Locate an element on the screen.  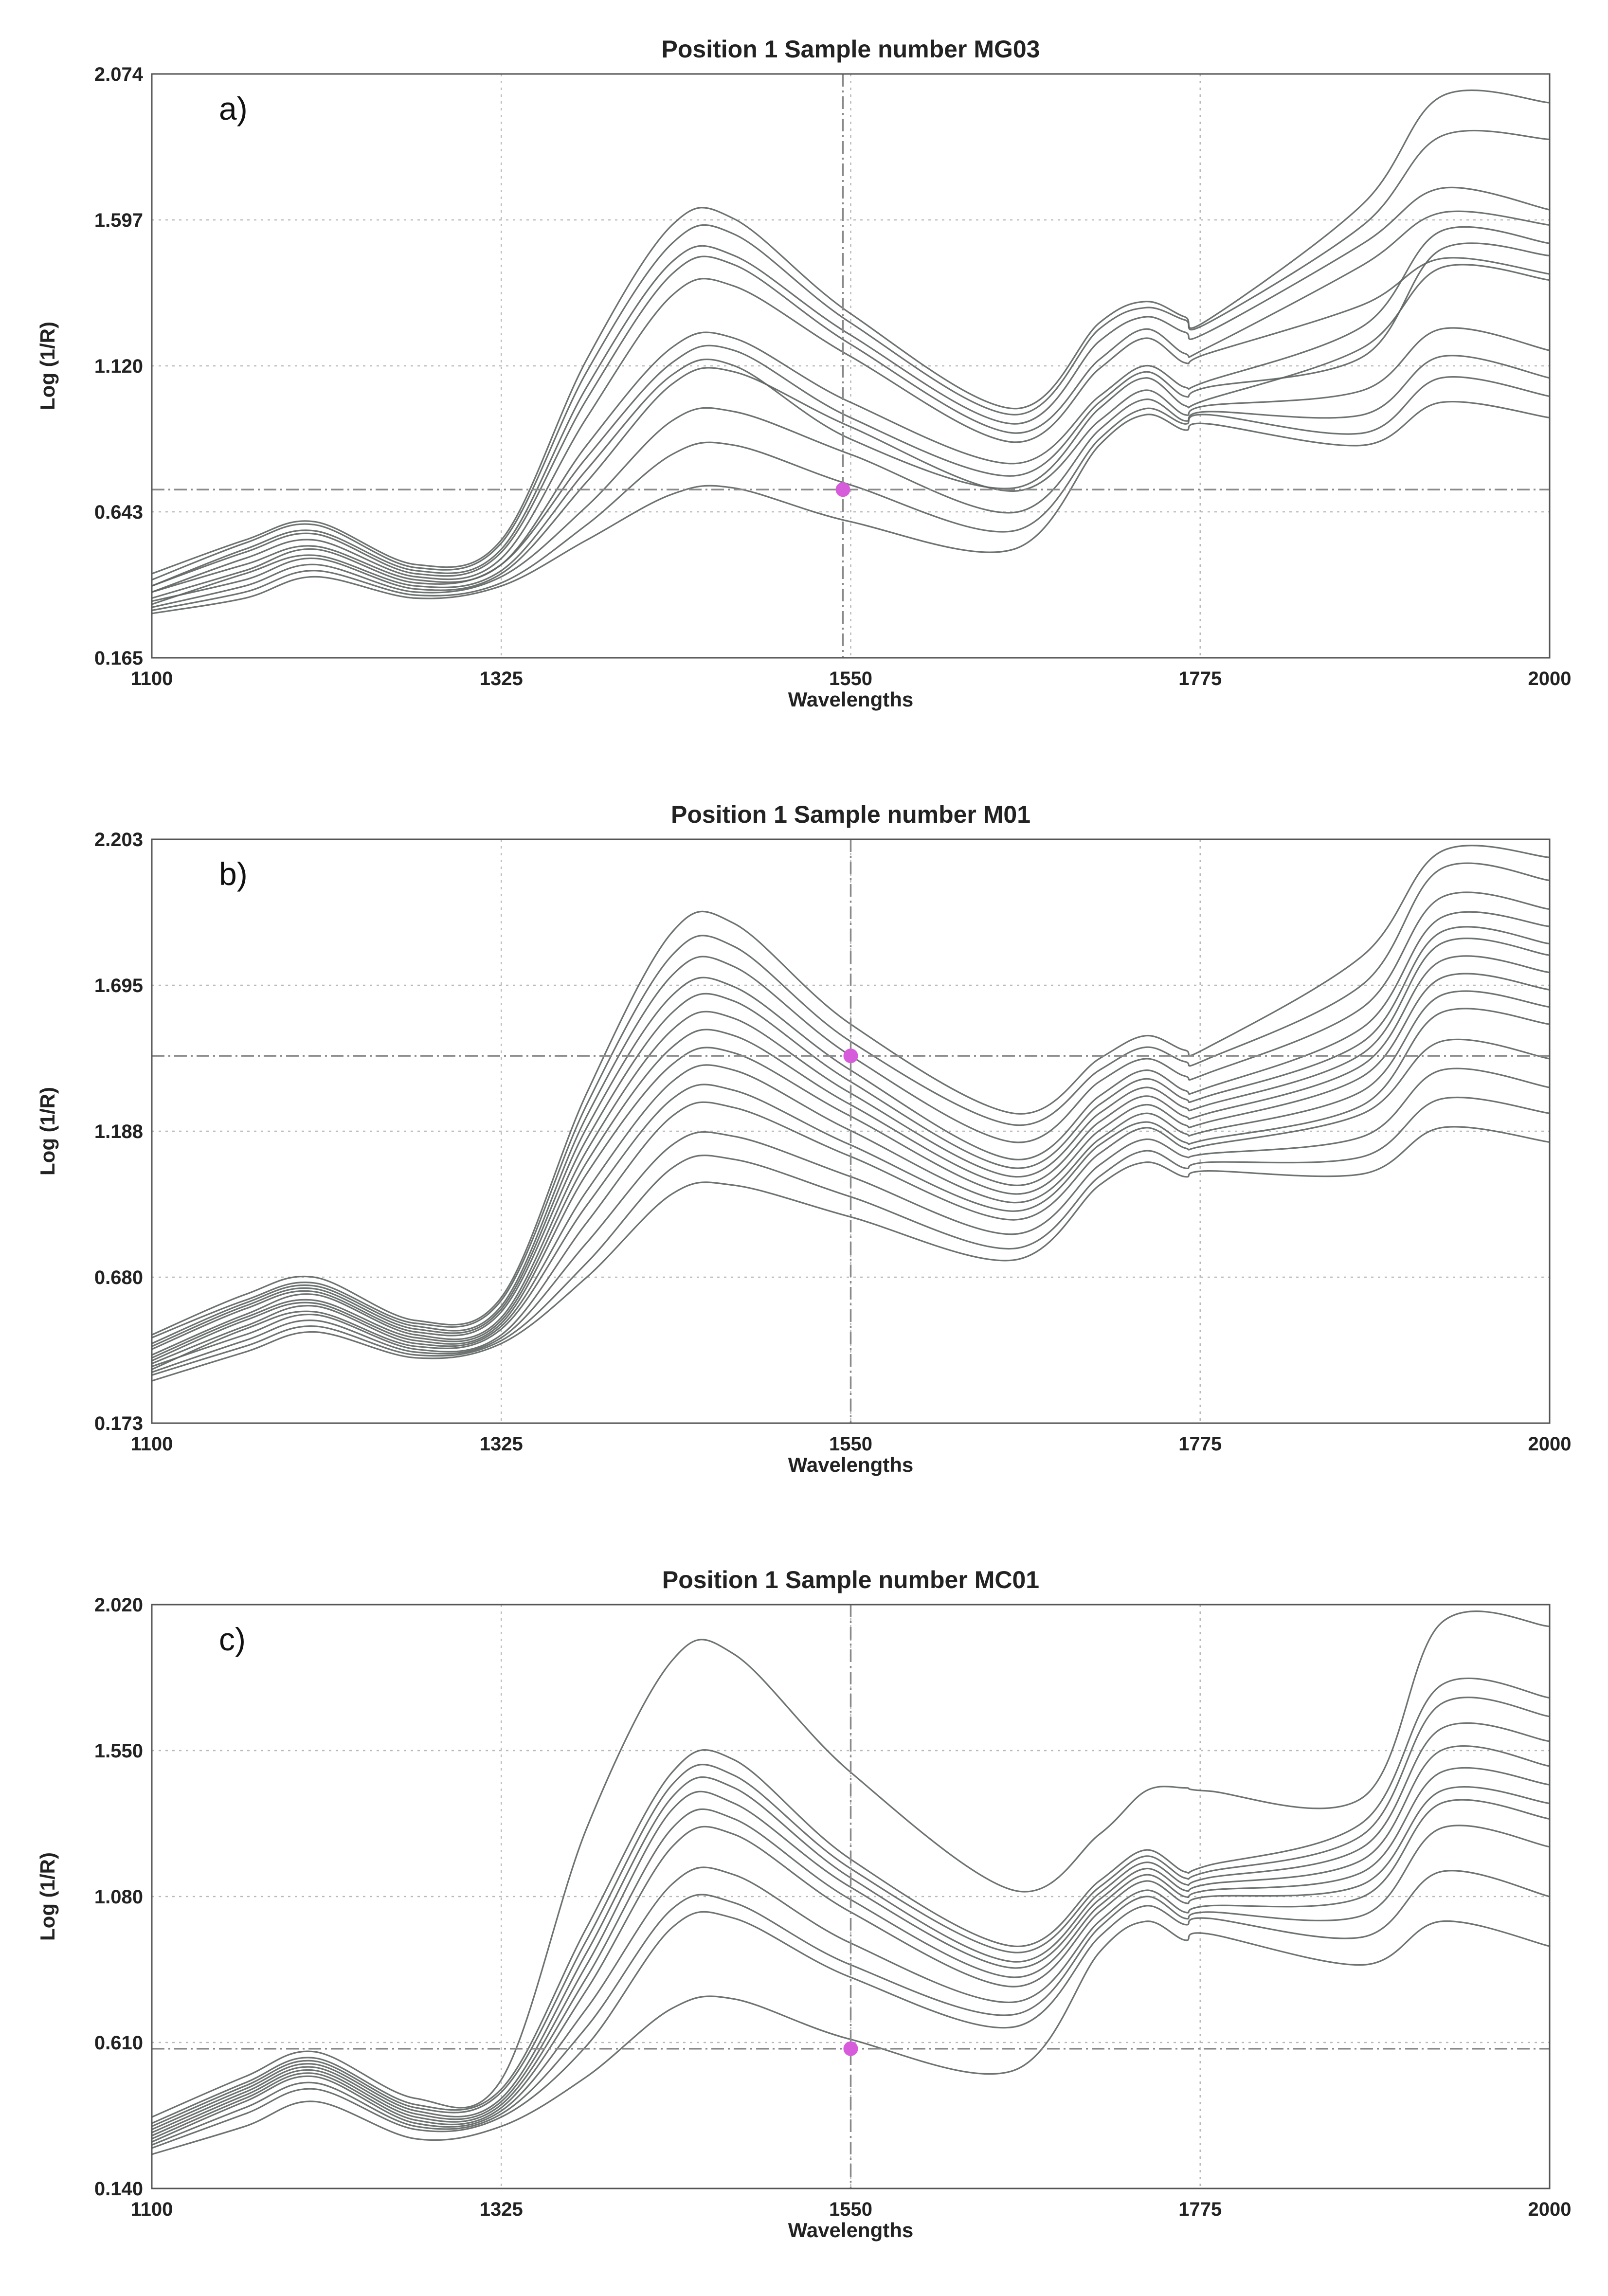
chart-title: Position 1 Sample number M01 is located at coordinates (850, 814).